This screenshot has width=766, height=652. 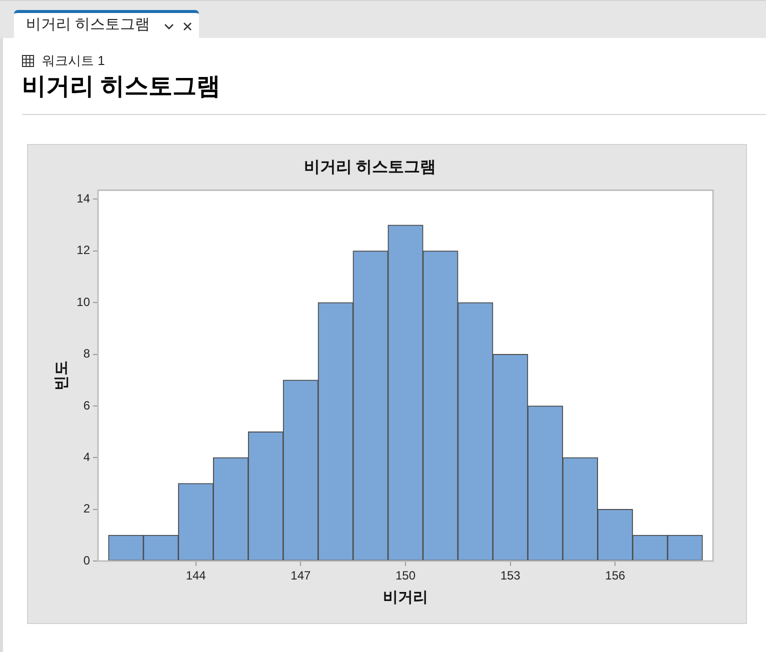 I want to click on y-tick-label: 14, so click(x=83, y=199).